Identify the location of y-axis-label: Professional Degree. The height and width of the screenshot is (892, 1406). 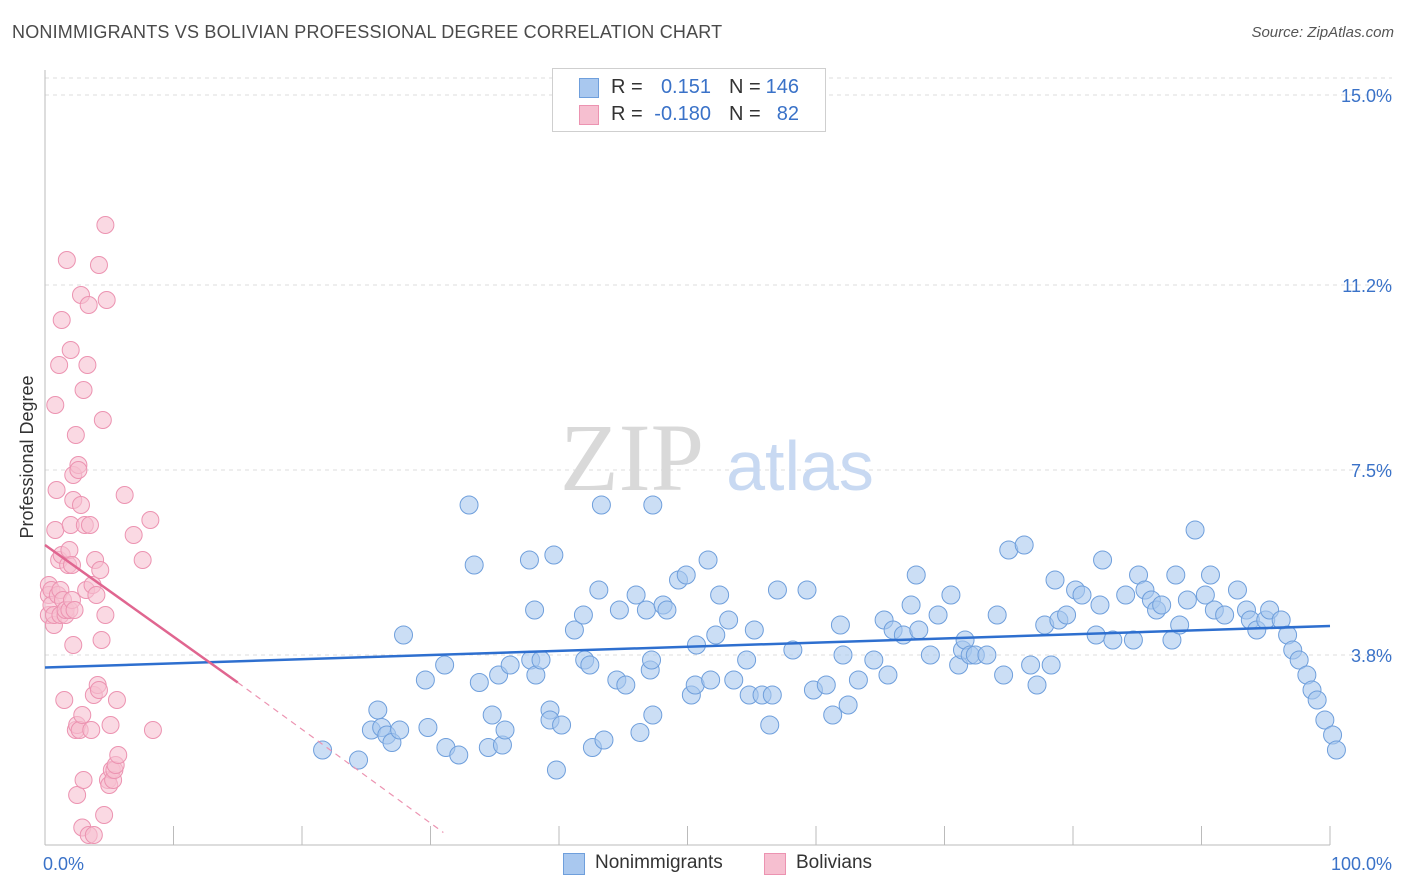
(27, 456).